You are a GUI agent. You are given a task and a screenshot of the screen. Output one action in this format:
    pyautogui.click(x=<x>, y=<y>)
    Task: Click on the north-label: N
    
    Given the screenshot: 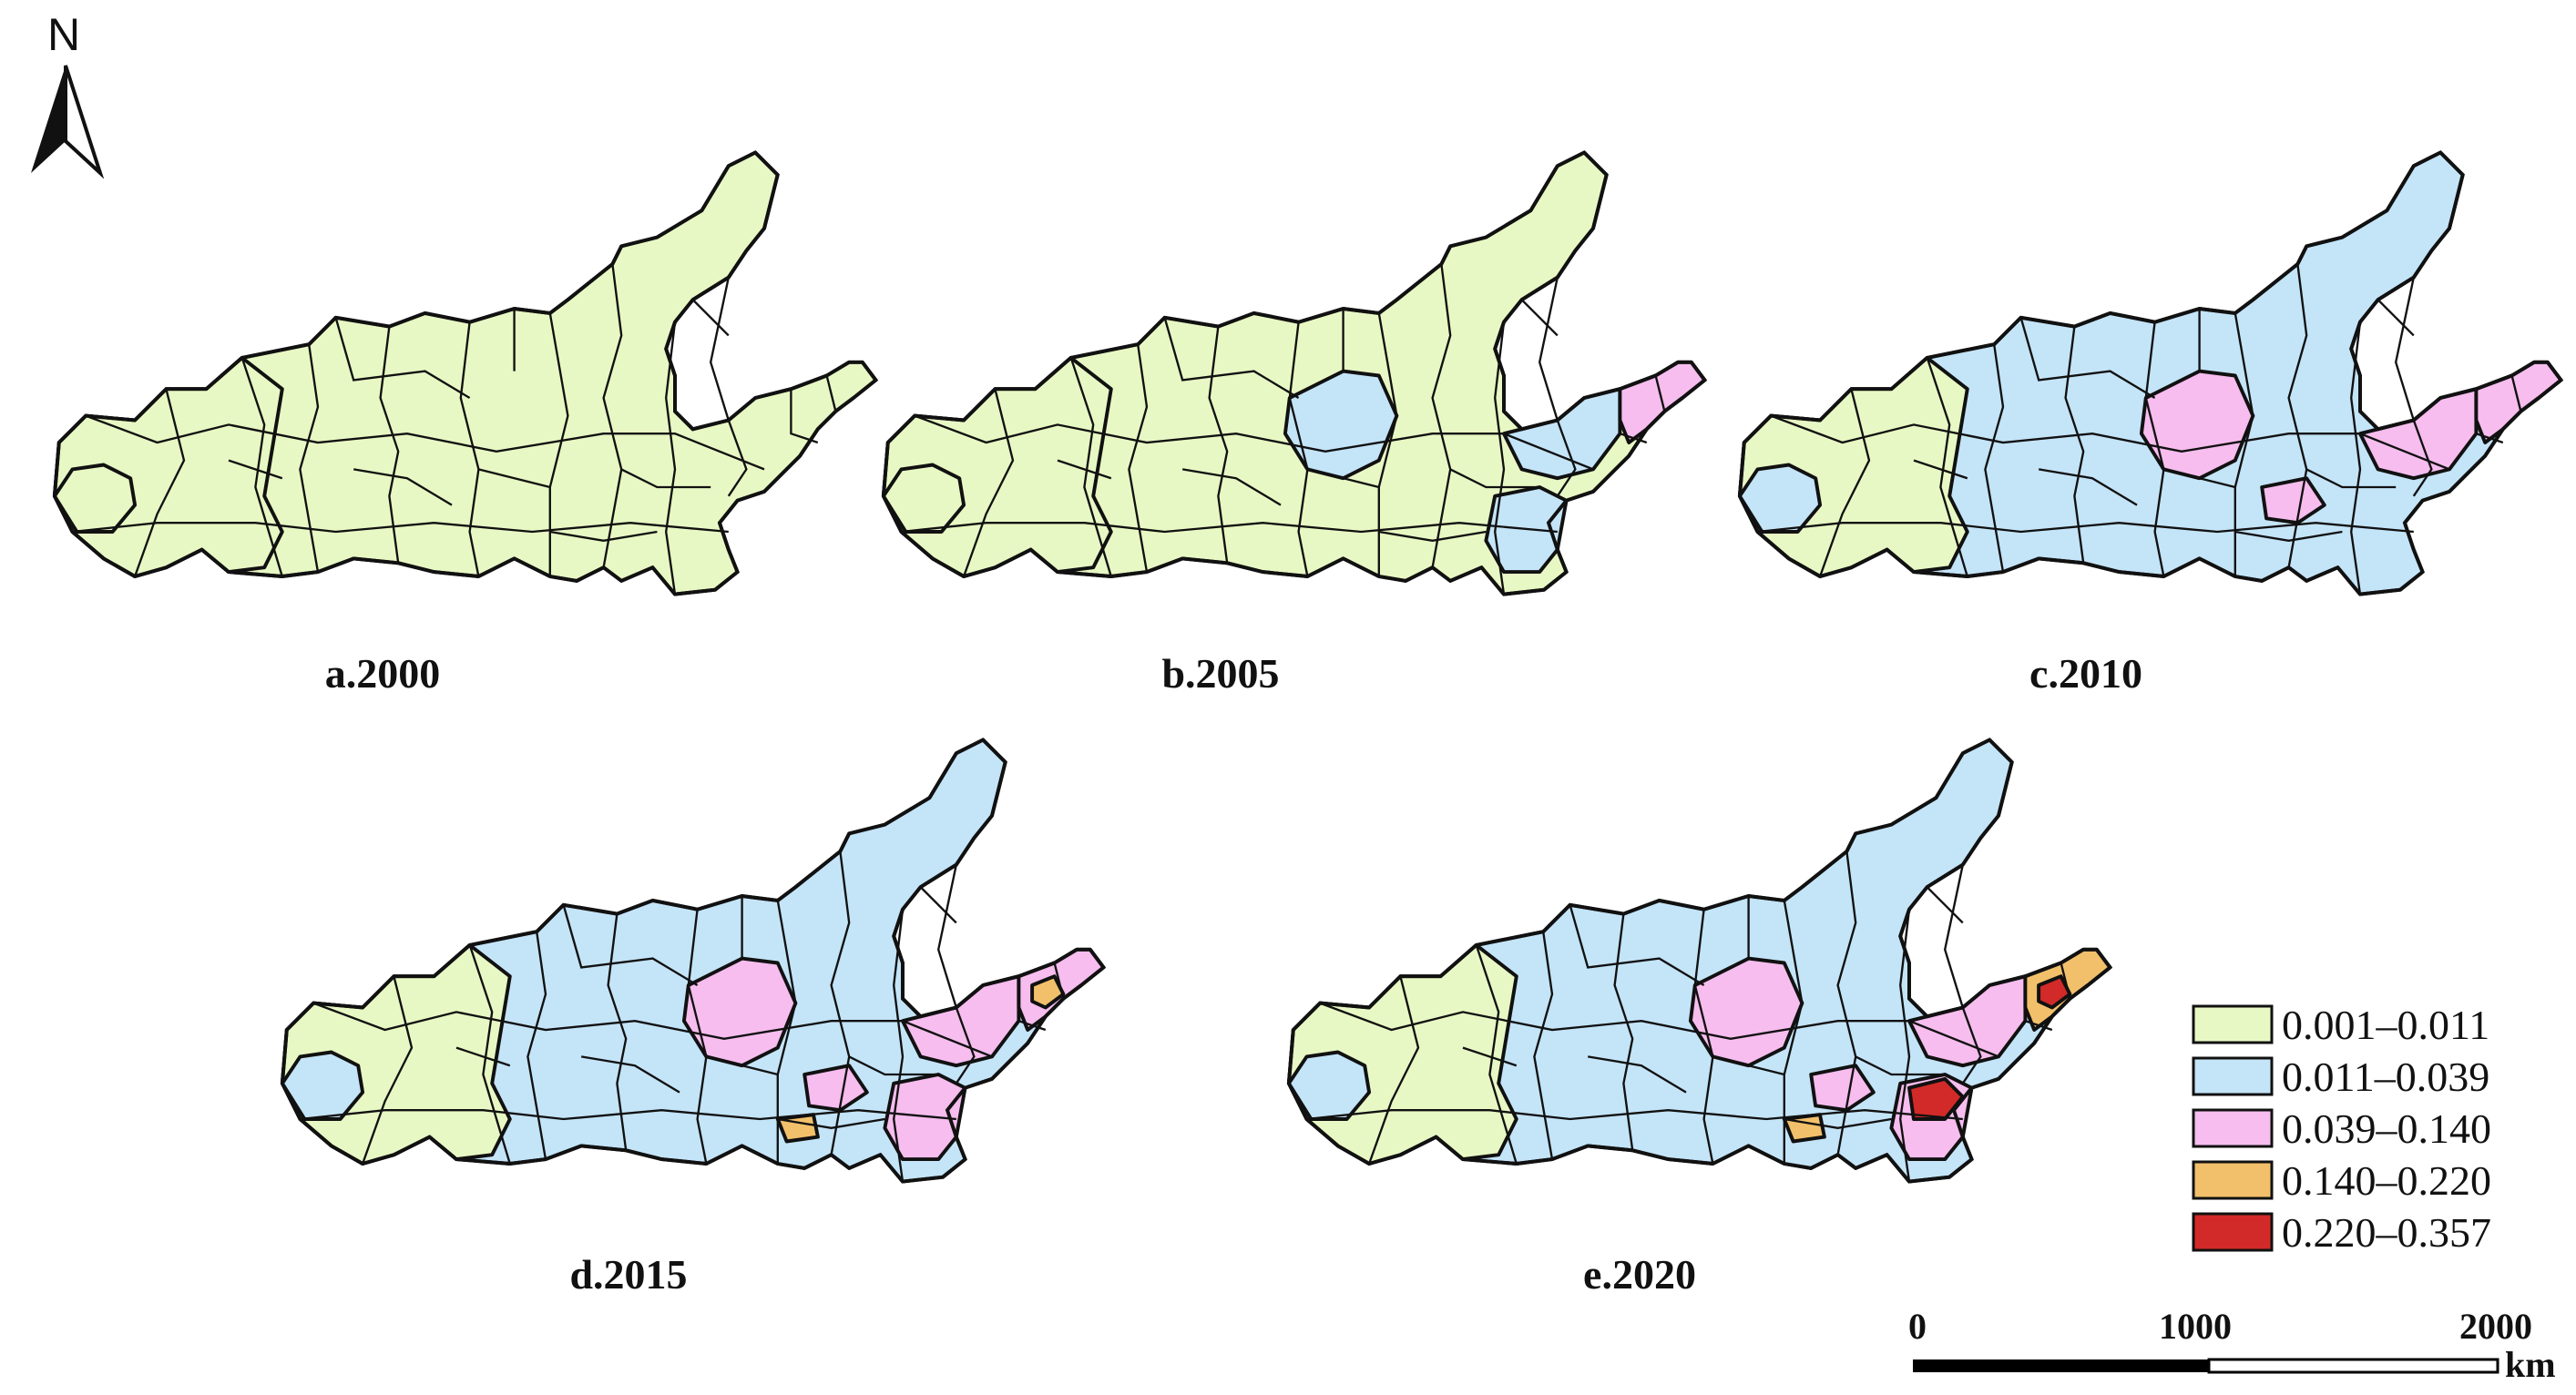 What is the action you would take?
    pyautogui.click(x=63, y=34)
    